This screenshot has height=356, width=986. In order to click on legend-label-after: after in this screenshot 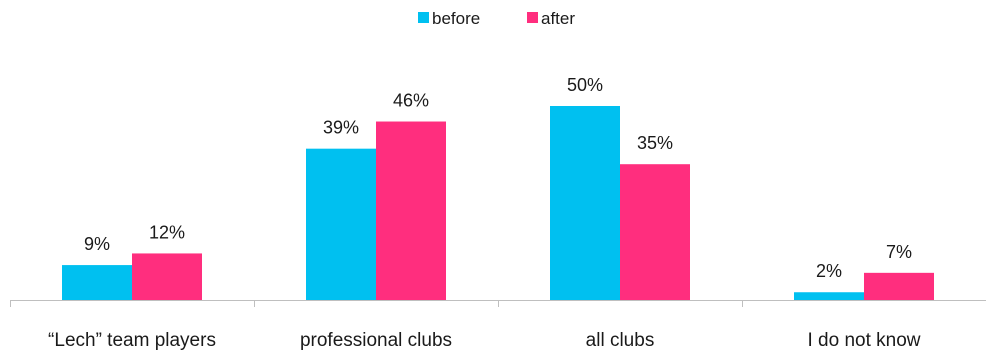, I will do `click(558, 18)`.